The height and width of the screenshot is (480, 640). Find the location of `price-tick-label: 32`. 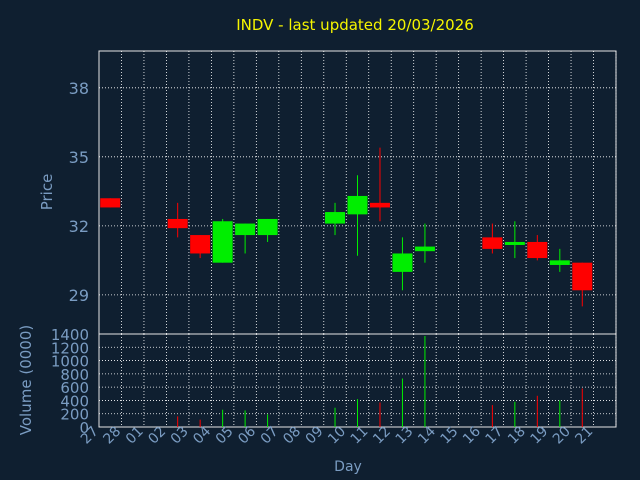

price-tick-label: 32 is located at coordinates (79, 226).